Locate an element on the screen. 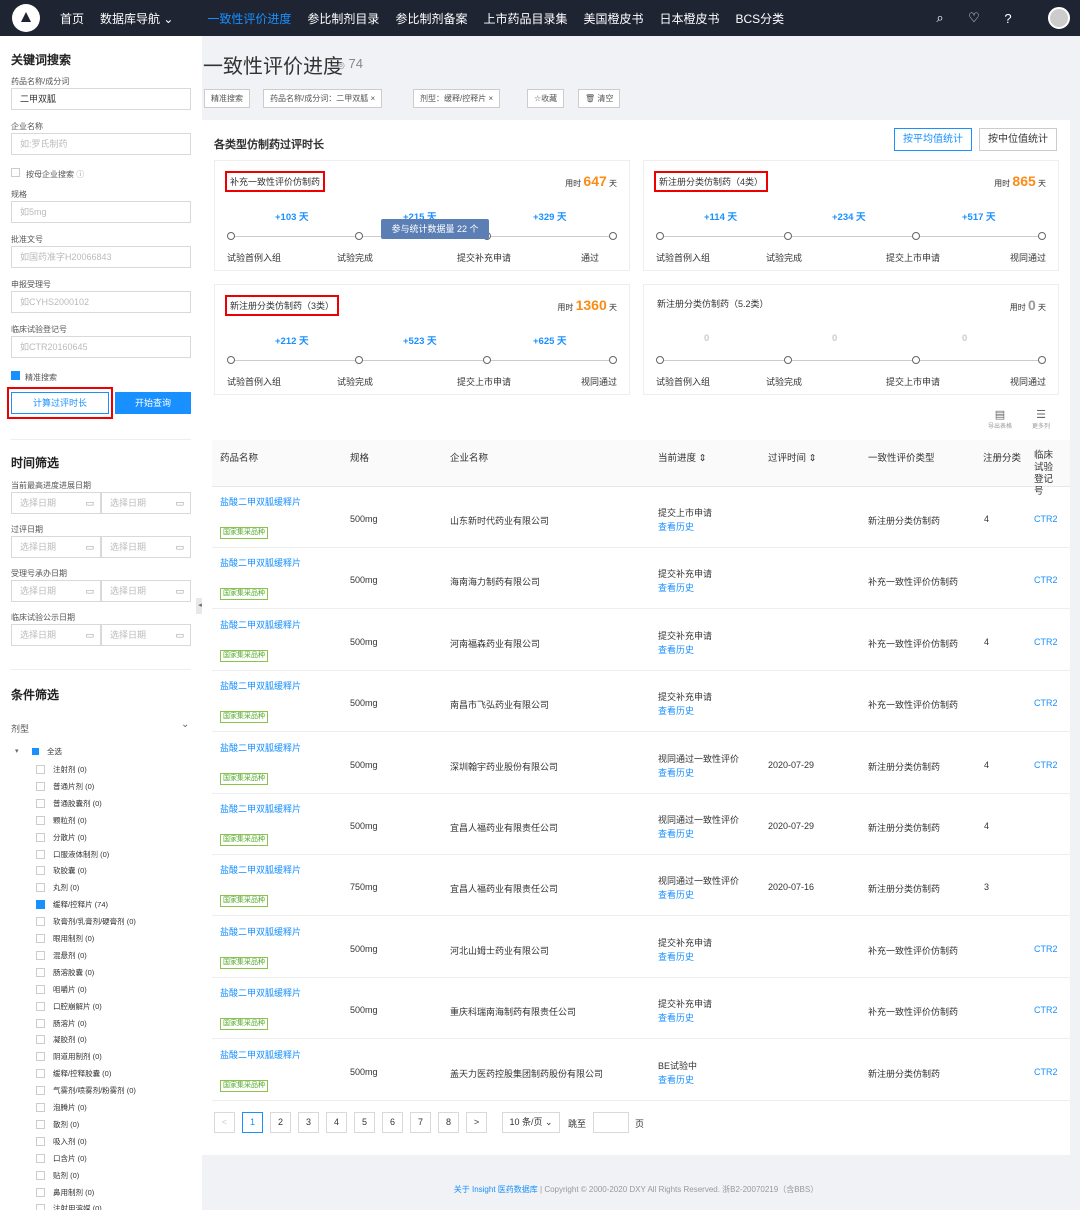 Image resolution: width=1080 pixels, height=1210 pixels. dosage-option: 软膏剂/乳膏剂/硬膏剂 (0) is located at coordinates (86, 921).